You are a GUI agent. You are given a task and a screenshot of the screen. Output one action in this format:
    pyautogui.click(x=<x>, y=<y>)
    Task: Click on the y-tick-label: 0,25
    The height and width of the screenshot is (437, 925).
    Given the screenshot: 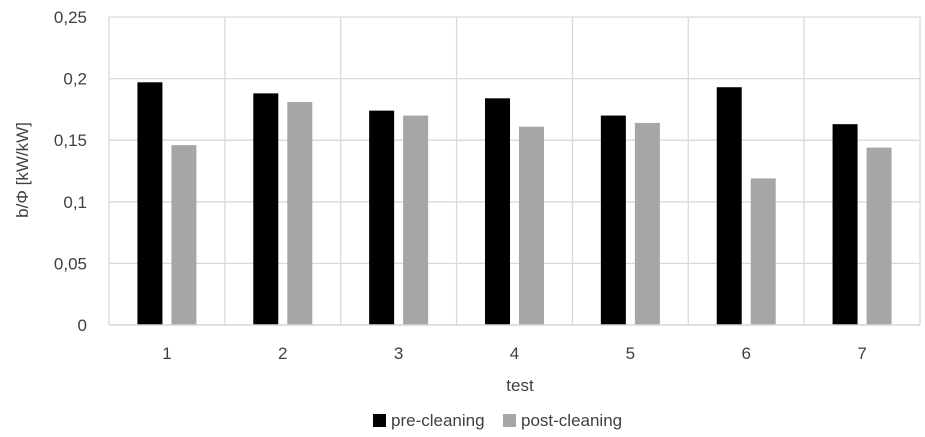 What is the action you would take?
    pyautogui.click(x=70, y=17)
    